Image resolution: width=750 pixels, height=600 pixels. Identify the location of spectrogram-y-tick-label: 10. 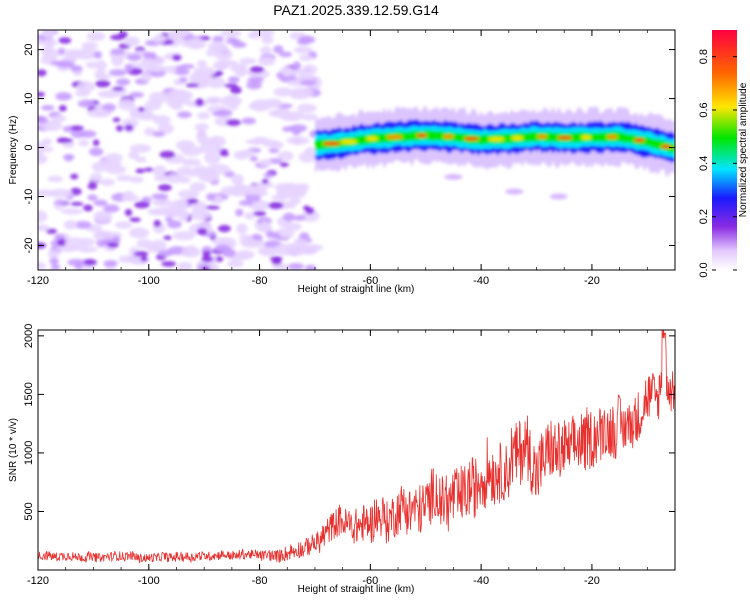
(29, 98).